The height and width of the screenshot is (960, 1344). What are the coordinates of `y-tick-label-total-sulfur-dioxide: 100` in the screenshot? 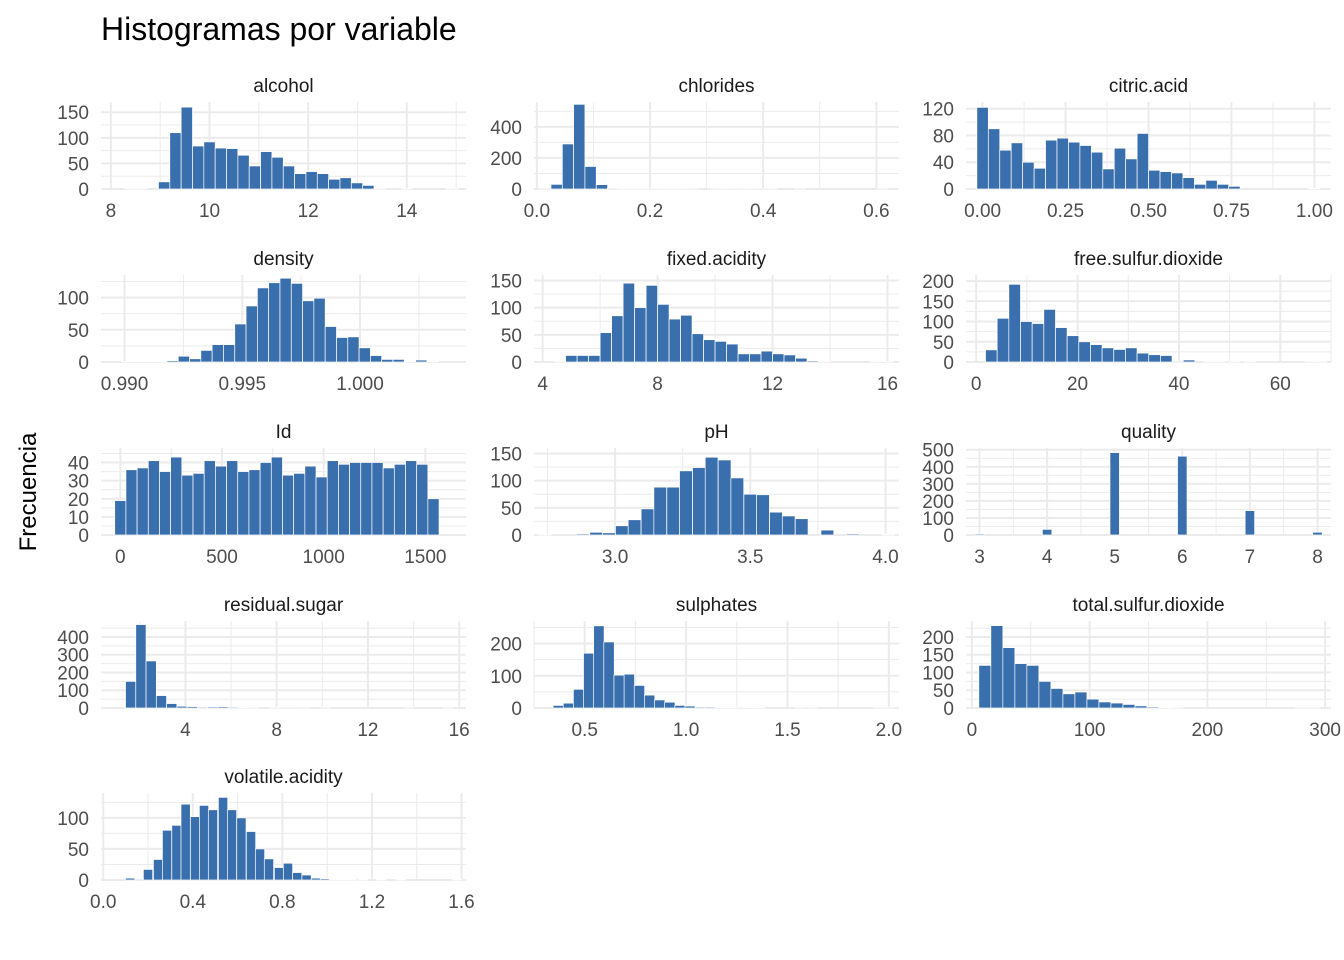 It's located at (938, 673).